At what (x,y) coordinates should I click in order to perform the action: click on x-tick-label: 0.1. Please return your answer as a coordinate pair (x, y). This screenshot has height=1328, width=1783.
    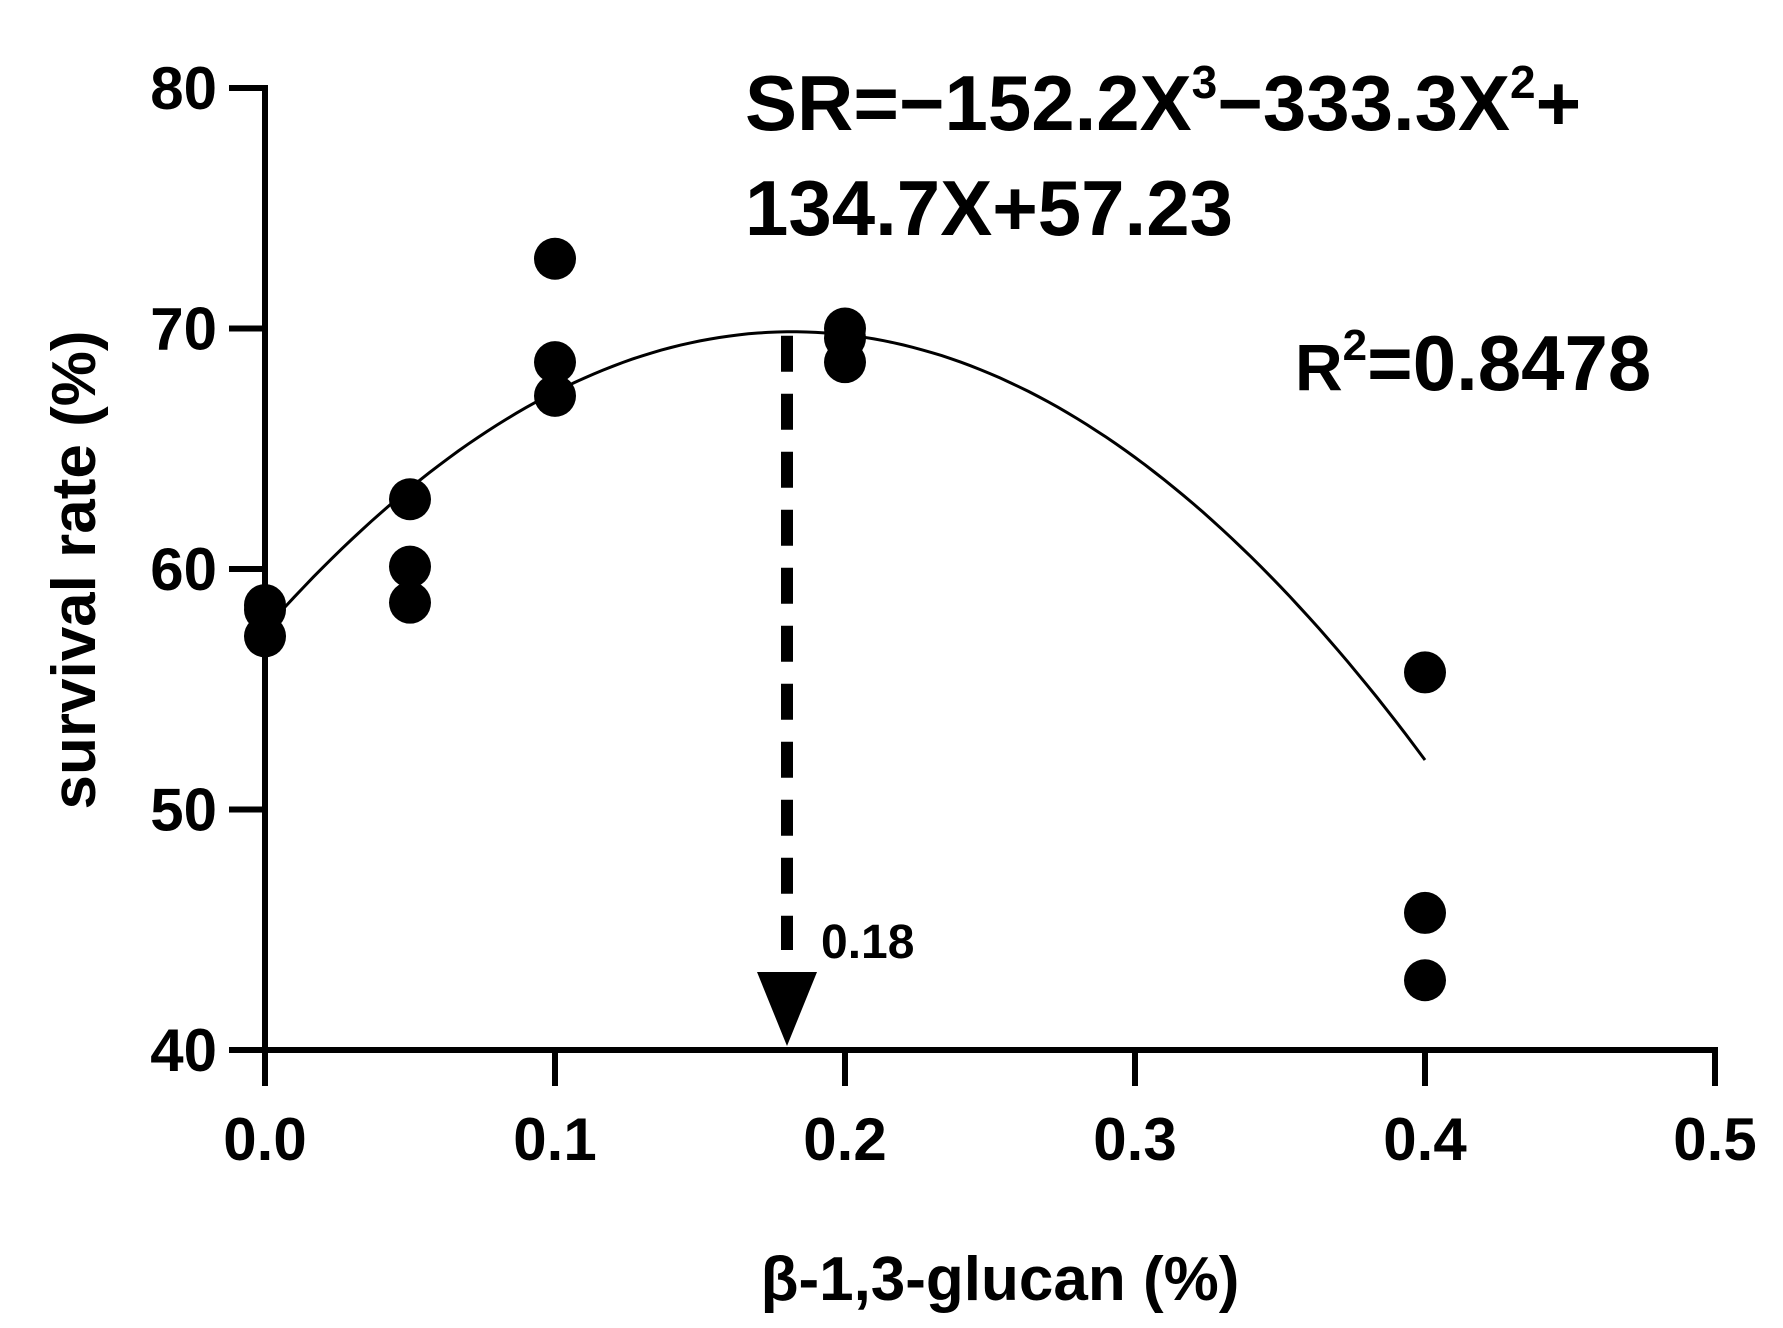
    Looking at the image, I should click on (554, 1139).